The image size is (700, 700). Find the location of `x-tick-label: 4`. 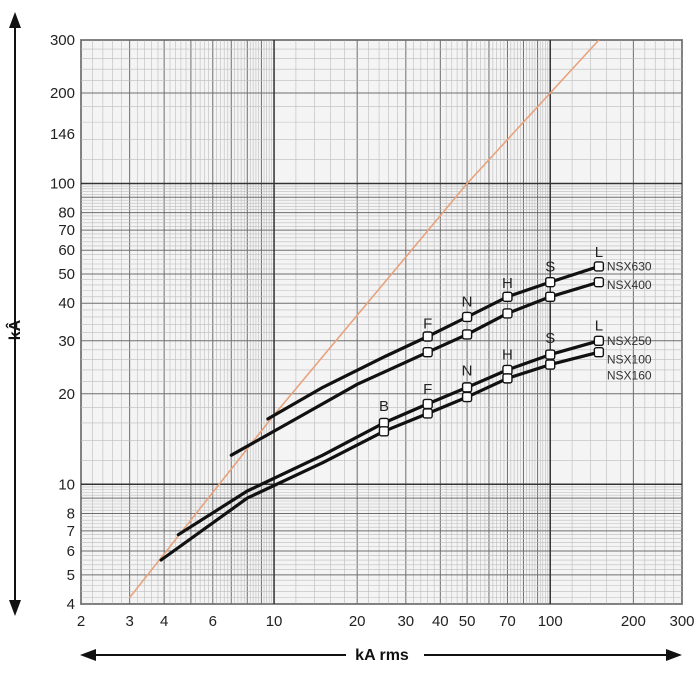

x-tick-label: 4 is located at coordinates (164, 621).